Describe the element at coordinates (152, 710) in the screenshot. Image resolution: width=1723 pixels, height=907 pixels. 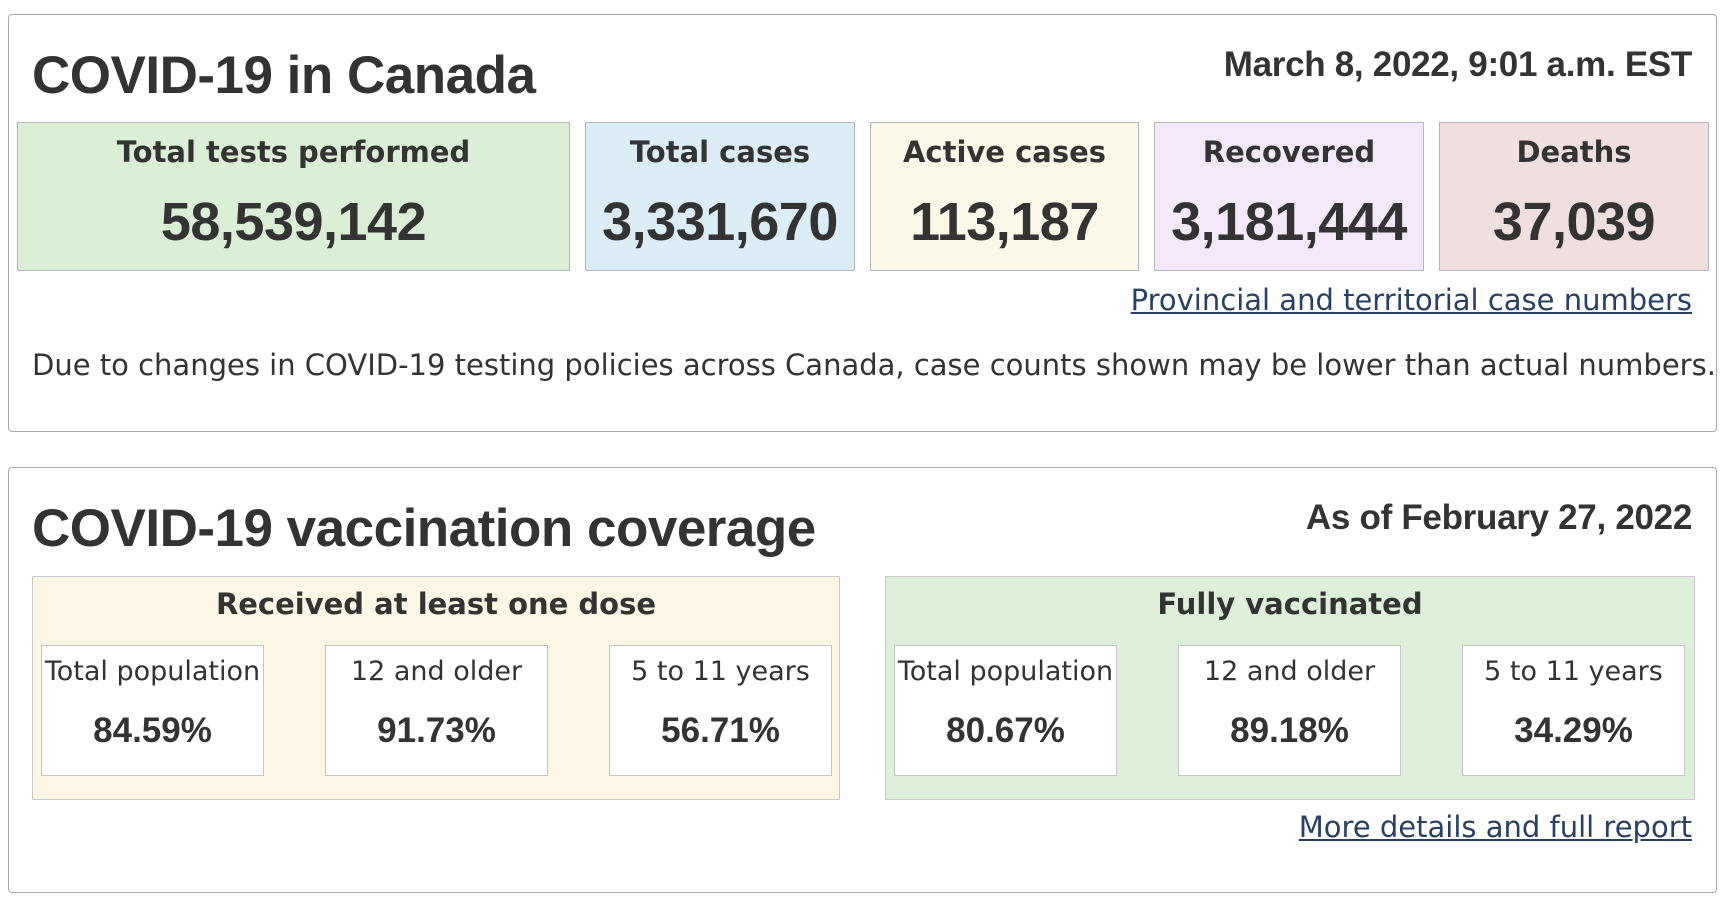
I see `coverage-cell: Total population 84.59%` at that location.